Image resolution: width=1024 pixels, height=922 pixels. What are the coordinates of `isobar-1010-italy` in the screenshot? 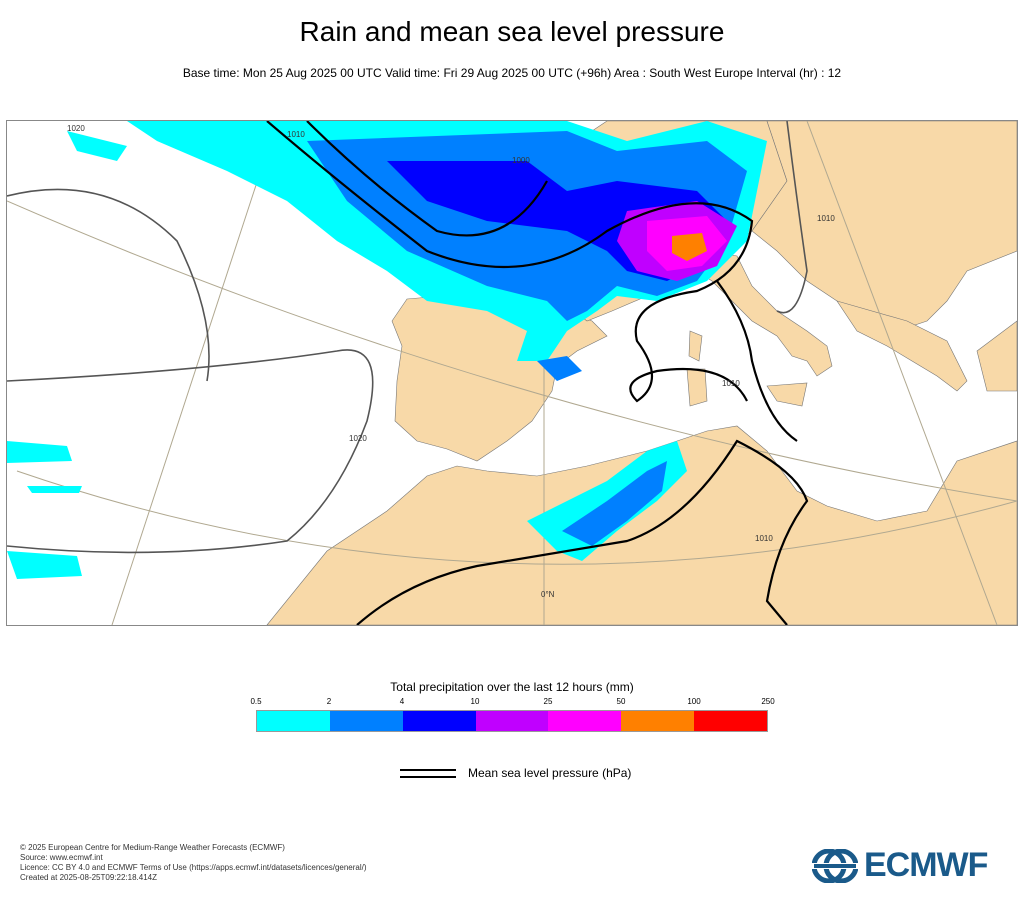 It's located at (757, 361).